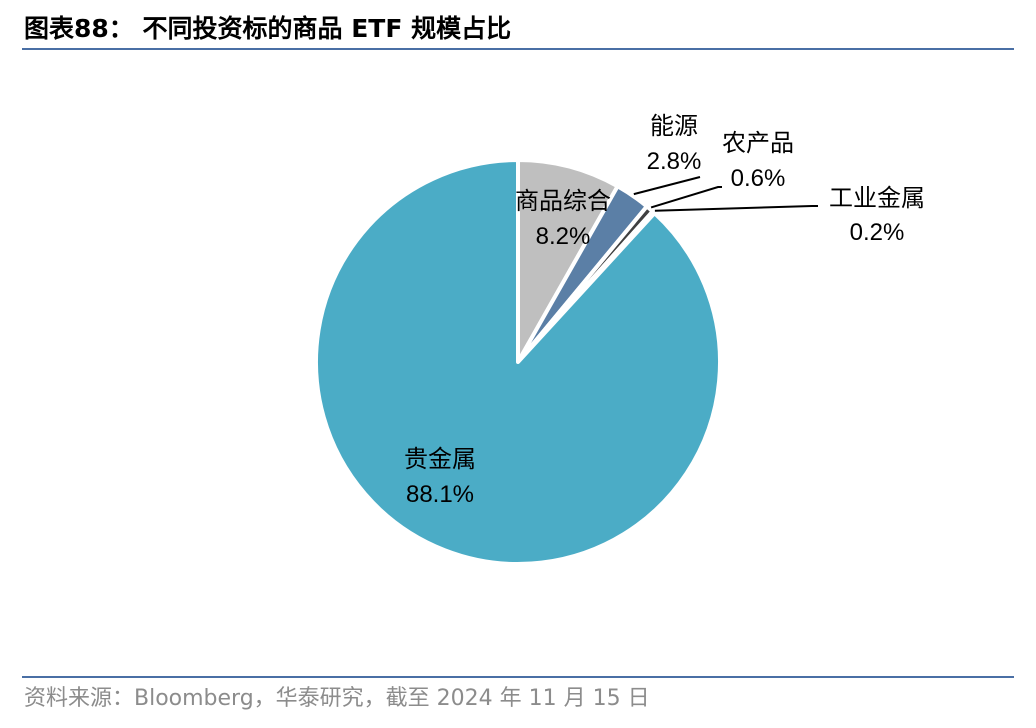 The width and height of the screenshot is (1036, 728). What do you see at coordinates (563, 201) in the screenshot?
I see `slice-label-name: 商品综合` at bounding box center [563, 201].